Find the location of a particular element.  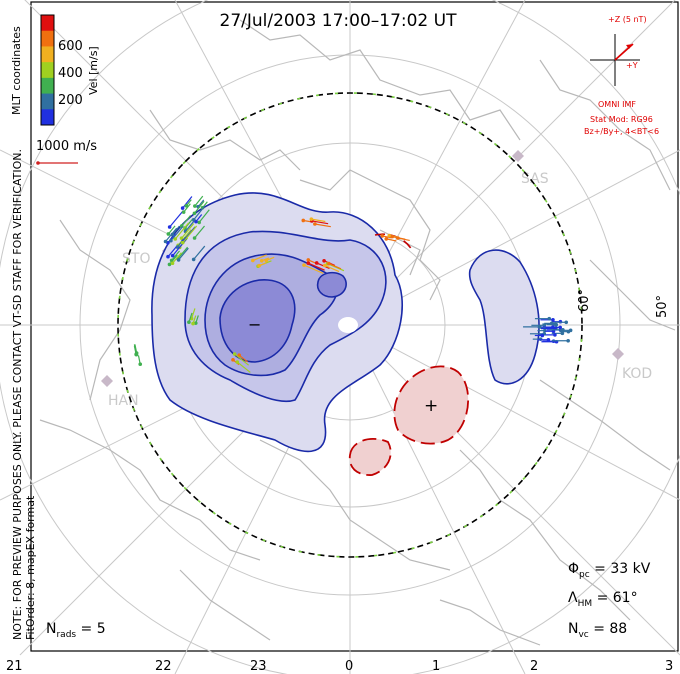

mlt-label-0: 0 is located at coordinates (349, 666).